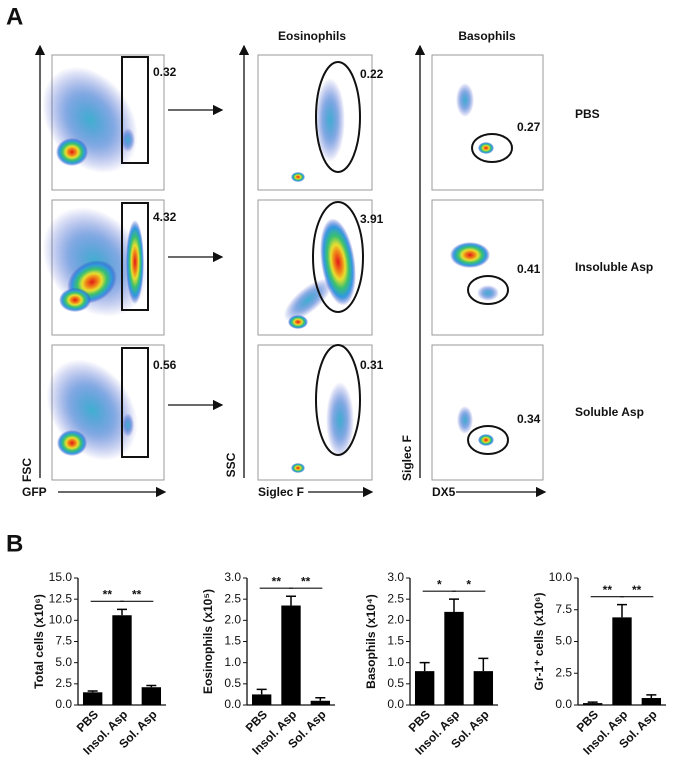 The image size is (674, 770). I want to click on gate-value: 0.32, so click(165, 72).